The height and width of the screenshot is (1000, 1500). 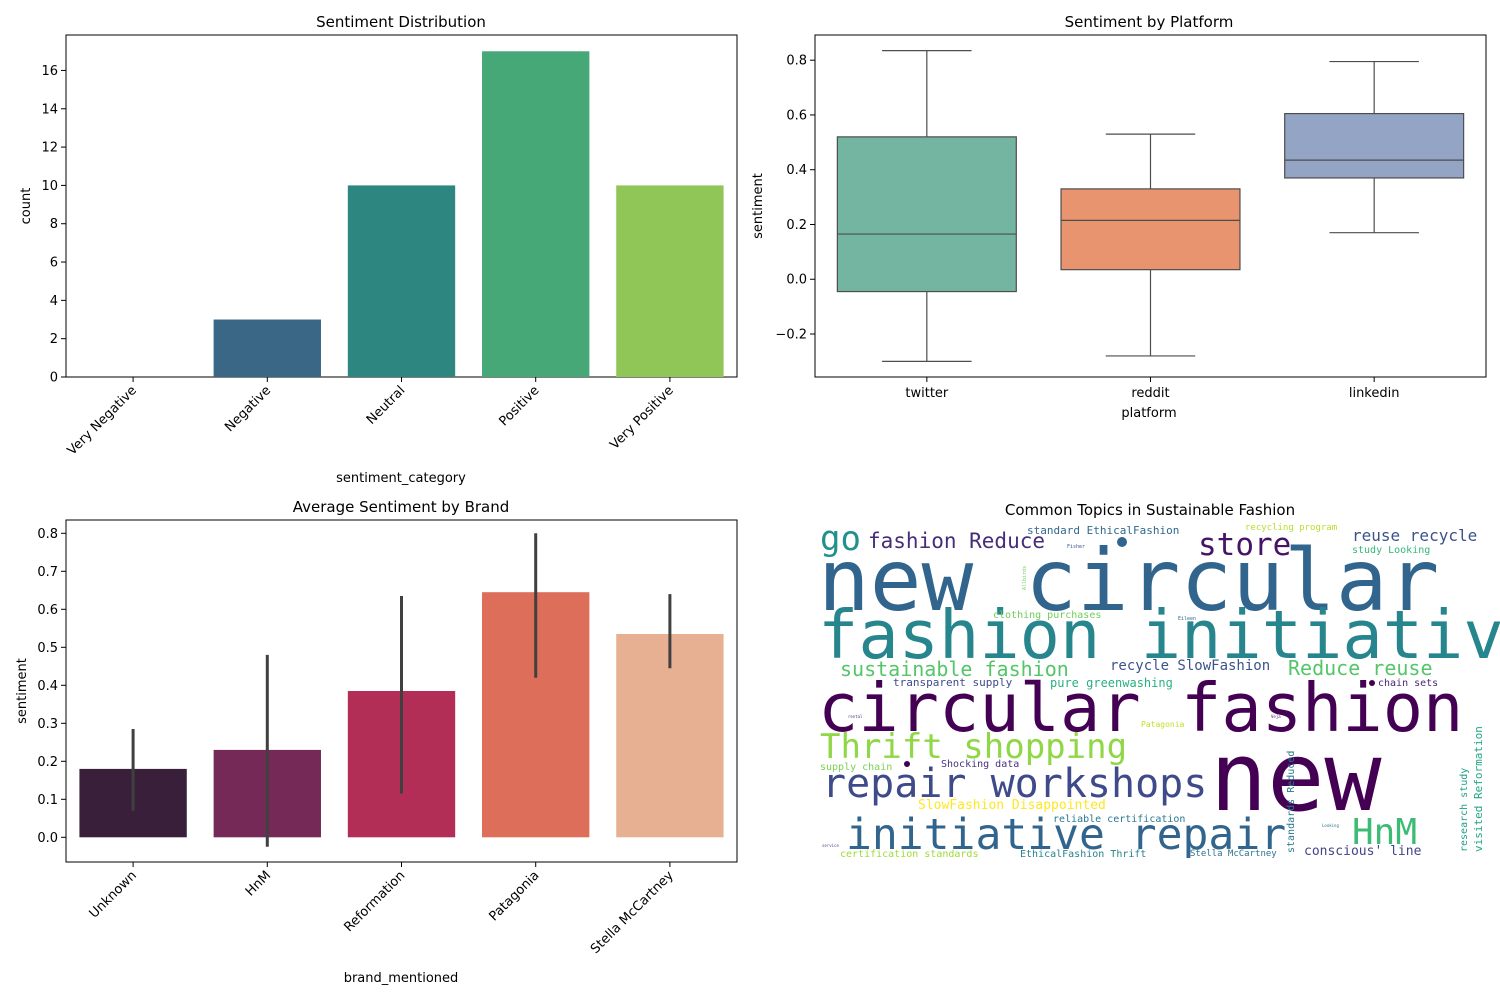 I want to click on wordcloud-word: transparent supply, so click(x=953, y=682).